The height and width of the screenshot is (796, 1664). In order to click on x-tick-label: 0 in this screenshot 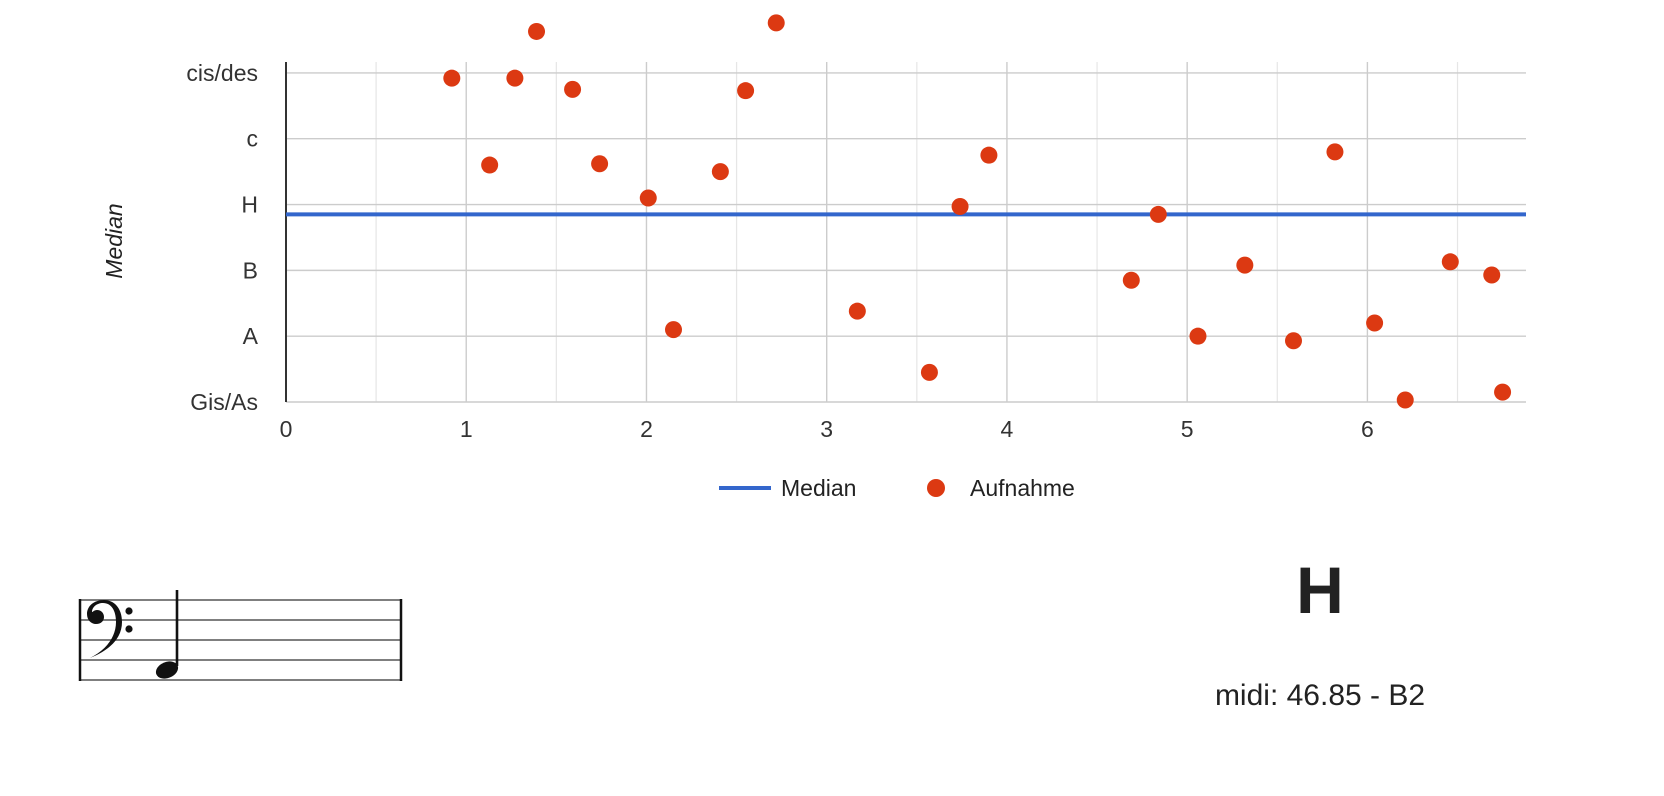, I will do `click(286, 429)`.